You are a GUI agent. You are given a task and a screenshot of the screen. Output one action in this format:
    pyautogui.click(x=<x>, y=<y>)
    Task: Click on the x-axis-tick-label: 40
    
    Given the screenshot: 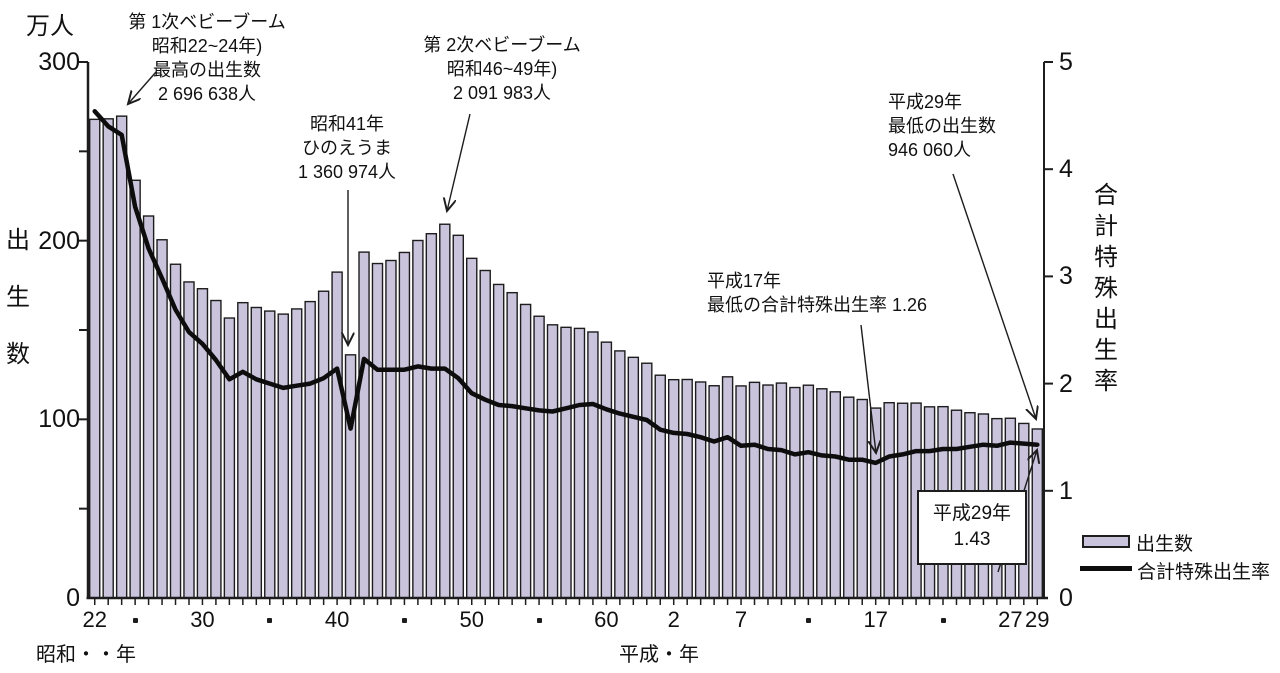 What is the action you would take?
    pyautogui.click(x=337, y=619)
    